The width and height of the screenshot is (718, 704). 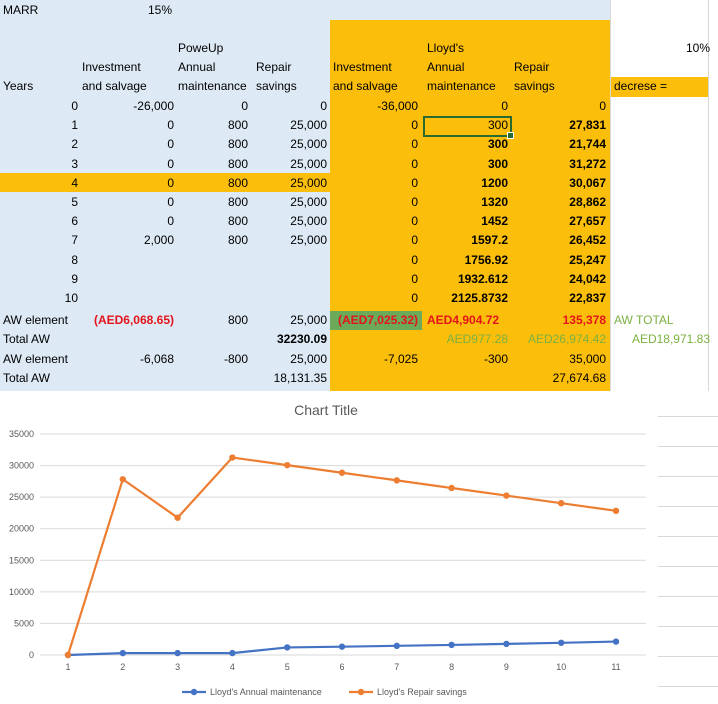 What do you see at coordinates (18, 86) in the screenshot?
I see `years-header: Years` at bounding box center [18, 86].